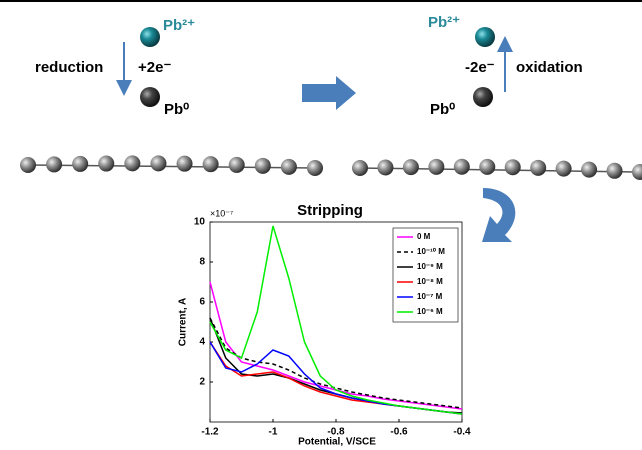  I want to click on legend-label: 10⁻⁶ M, so click(430, 311).